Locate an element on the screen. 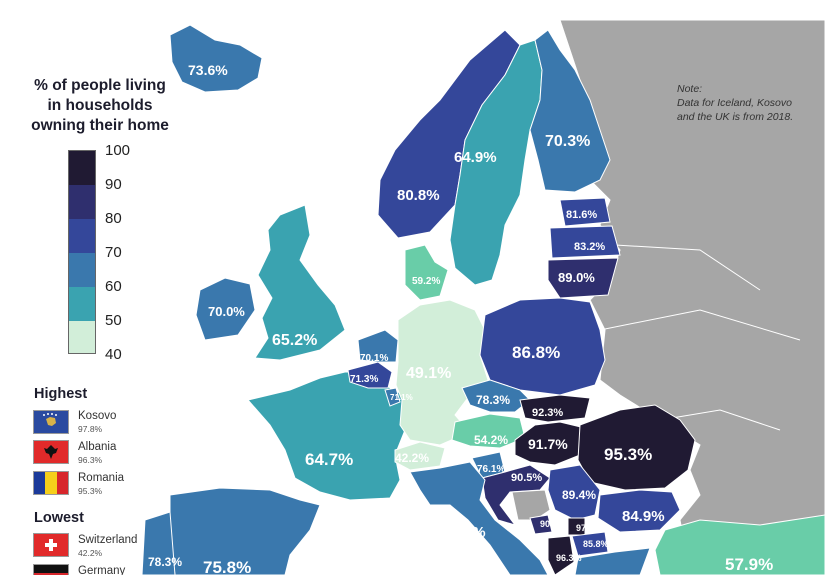  note-line: Note: is located at coordinates (690, 89).